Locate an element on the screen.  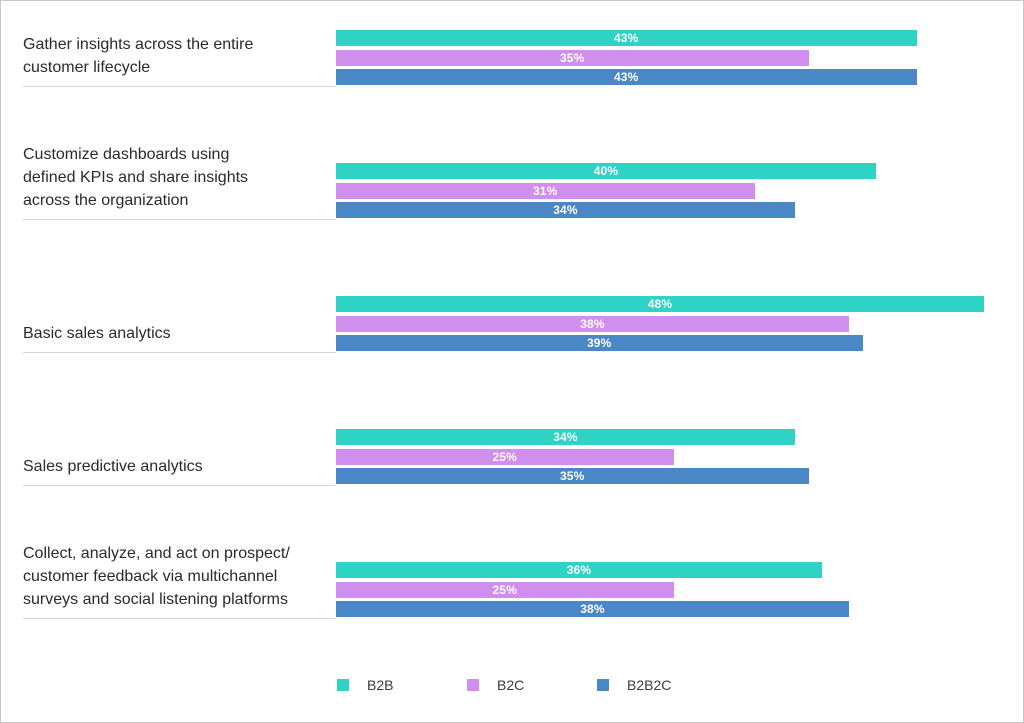
legend-item-b2c: B2C is located at coordinates (495, 685).